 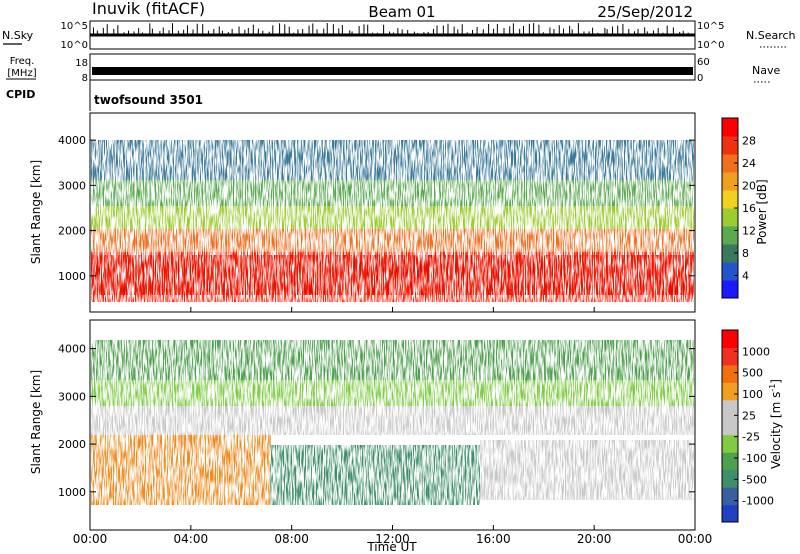 What do you see at coordinates (749, 415) in the screenshot?
I see `colorbar-tick-label: 25` at bounding box center [749, 415].